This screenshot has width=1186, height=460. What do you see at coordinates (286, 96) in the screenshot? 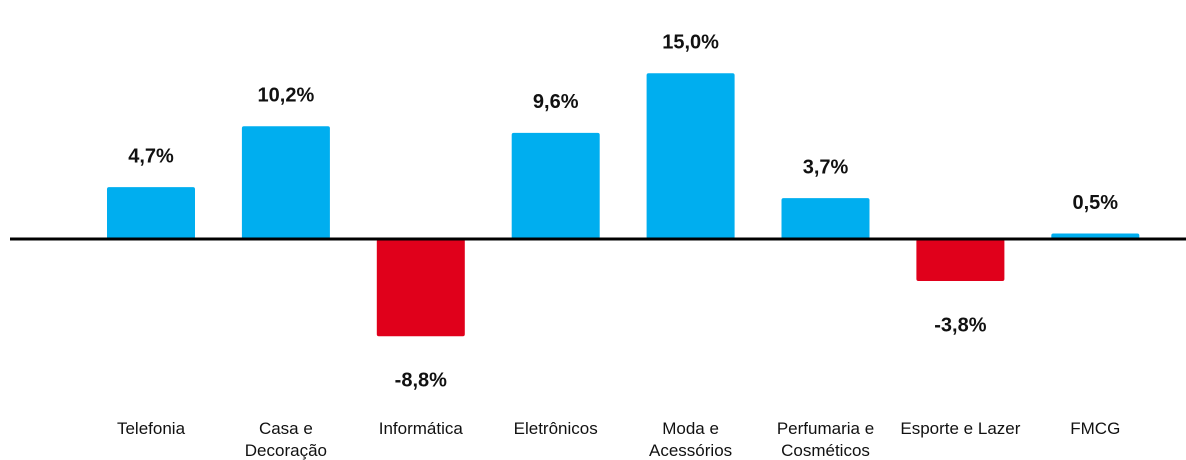
I see `value-label: 10,2%` at bounding box center [286, 96].